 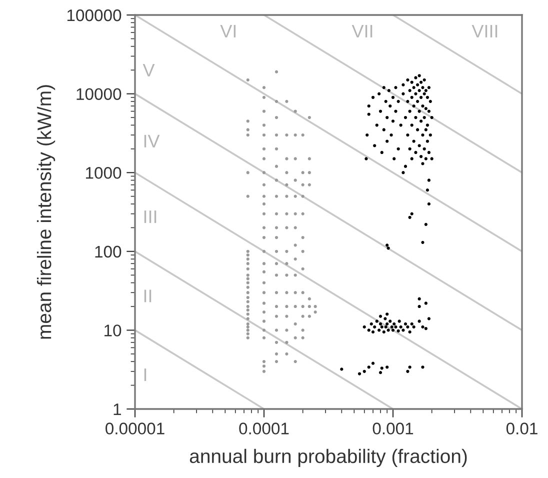 I want to click on annotation: III, so click(x=150, y=216).